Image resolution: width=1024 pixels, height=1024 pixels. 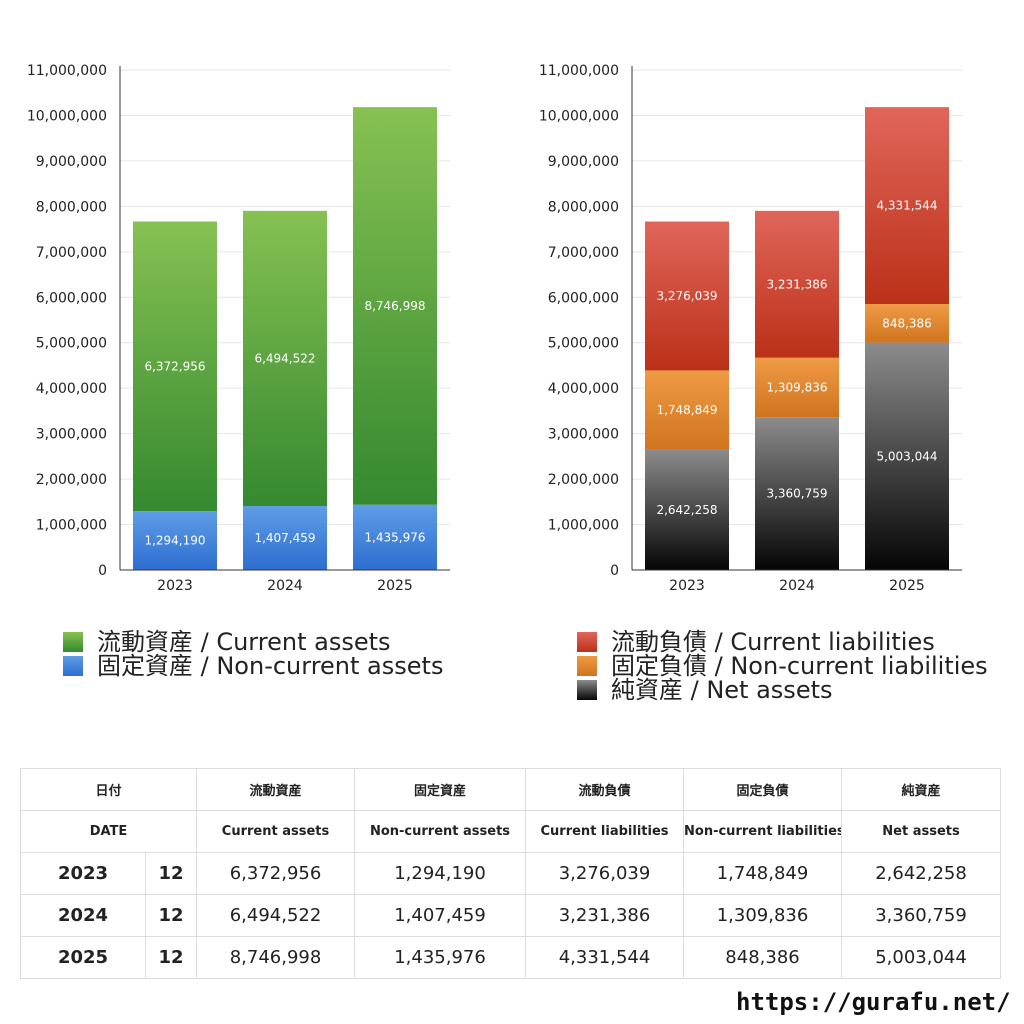 What do you see at coordinates (83, 957) in the screenshot?
I see `row-year: 2025` at bounding box center [83, 957].